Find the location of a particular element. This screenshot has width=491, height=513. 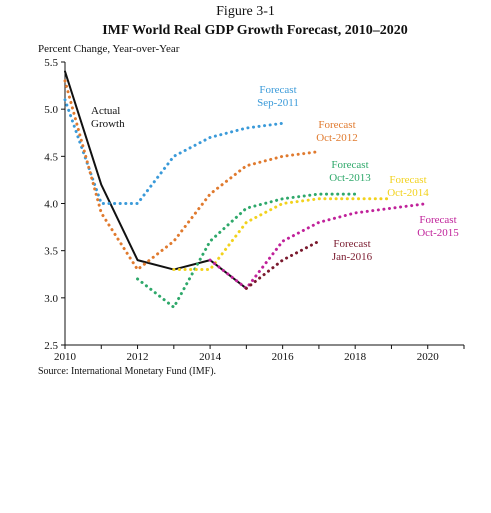

series-label-actual-growth: Actual Growth is located at coordinates (108, 117).